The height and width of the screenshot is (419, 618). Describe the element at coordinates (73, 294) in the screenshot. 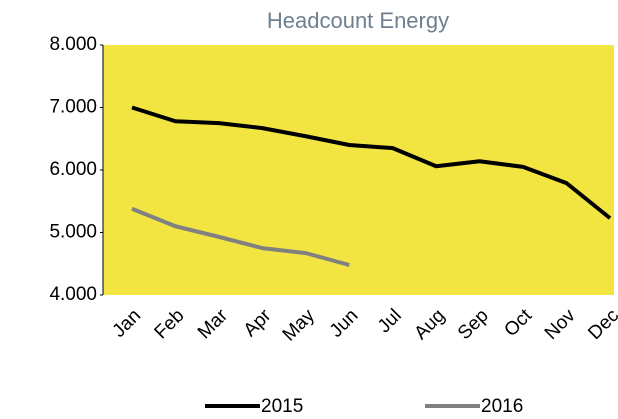

I see `y-tick-label: 4.000` at that location.